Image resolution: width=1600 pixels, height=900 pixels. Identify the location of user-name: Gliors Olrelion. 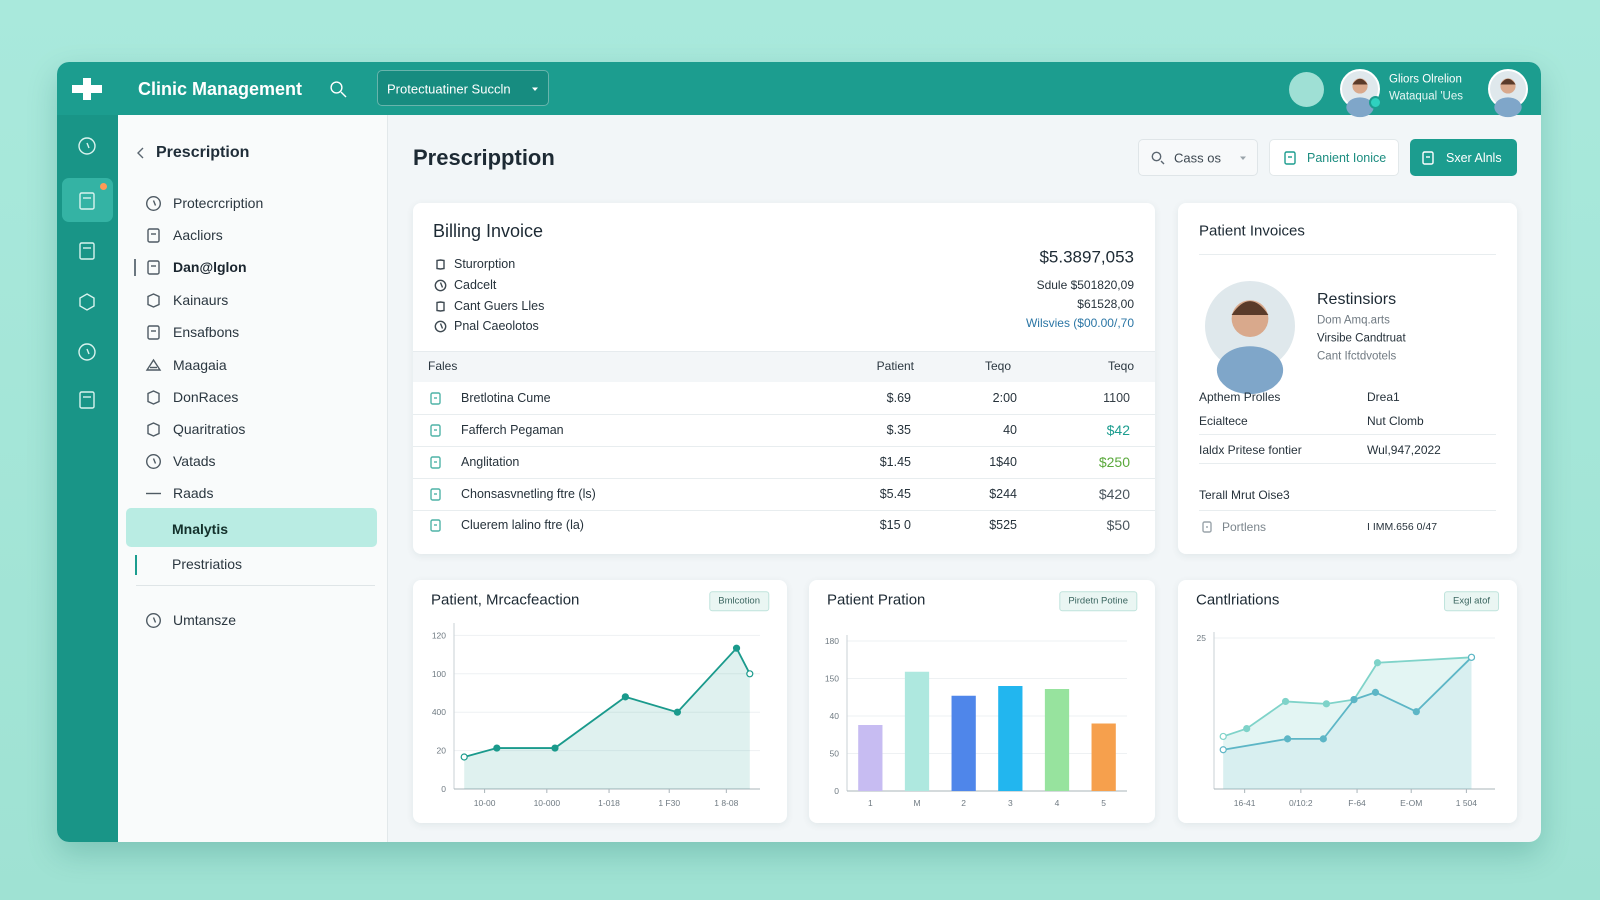
(1425, 79).